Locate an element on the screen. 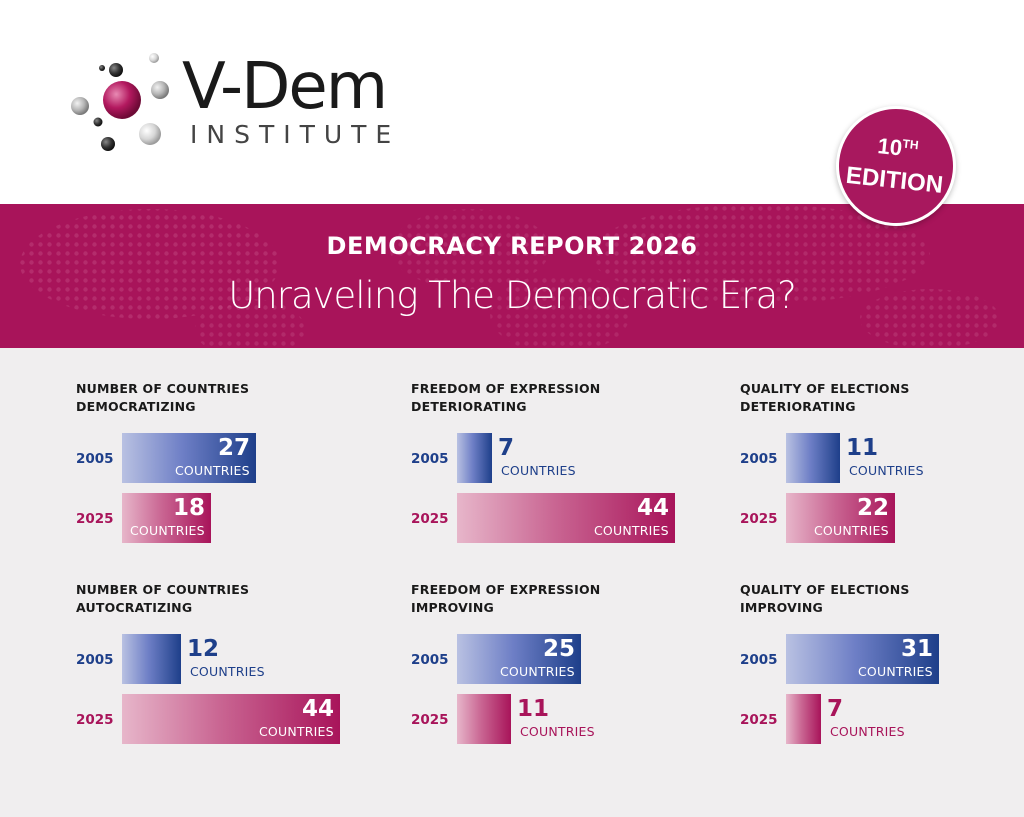  chart-title: QUALITY OF ELECTIONS DETERIORATING is located at coordinates (882, 398).